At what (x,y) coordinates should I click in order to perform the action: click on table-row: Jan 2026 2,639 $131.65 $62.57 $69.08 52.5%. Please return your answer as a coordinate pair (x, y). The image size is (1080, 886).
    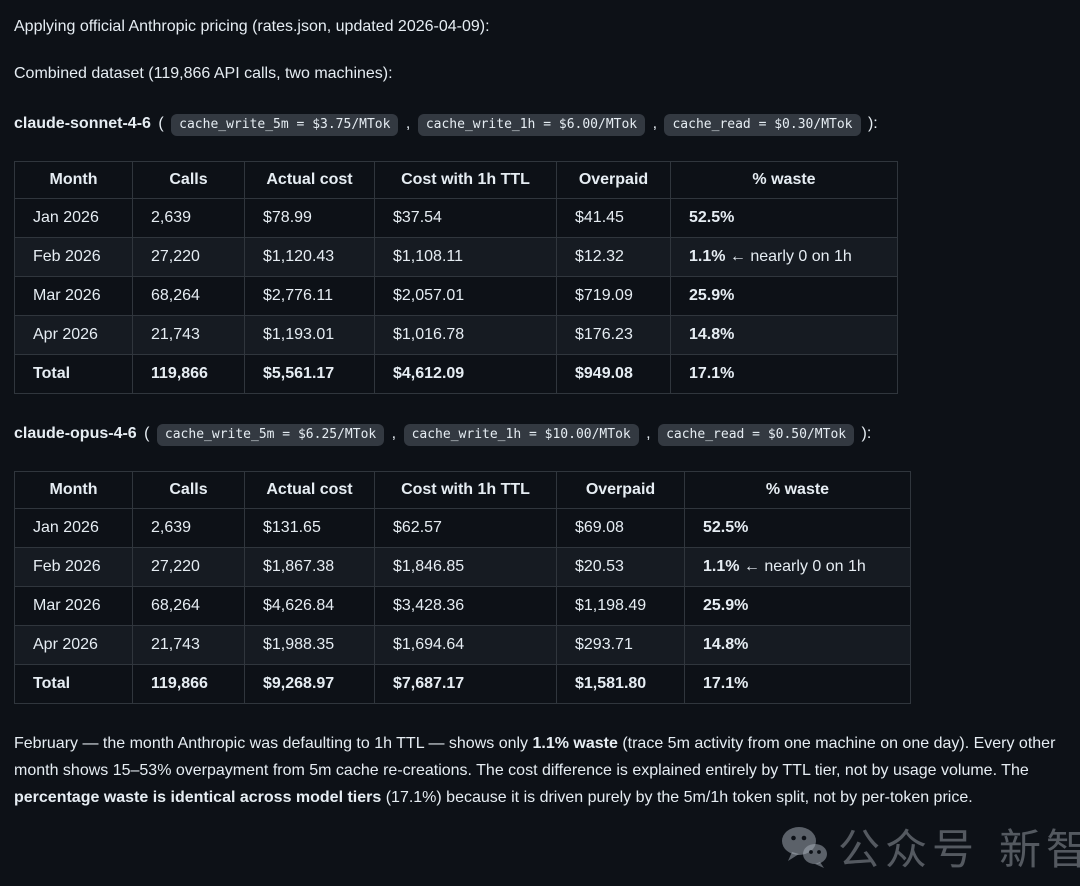
    Looking at the image, I should click on (462, 528).